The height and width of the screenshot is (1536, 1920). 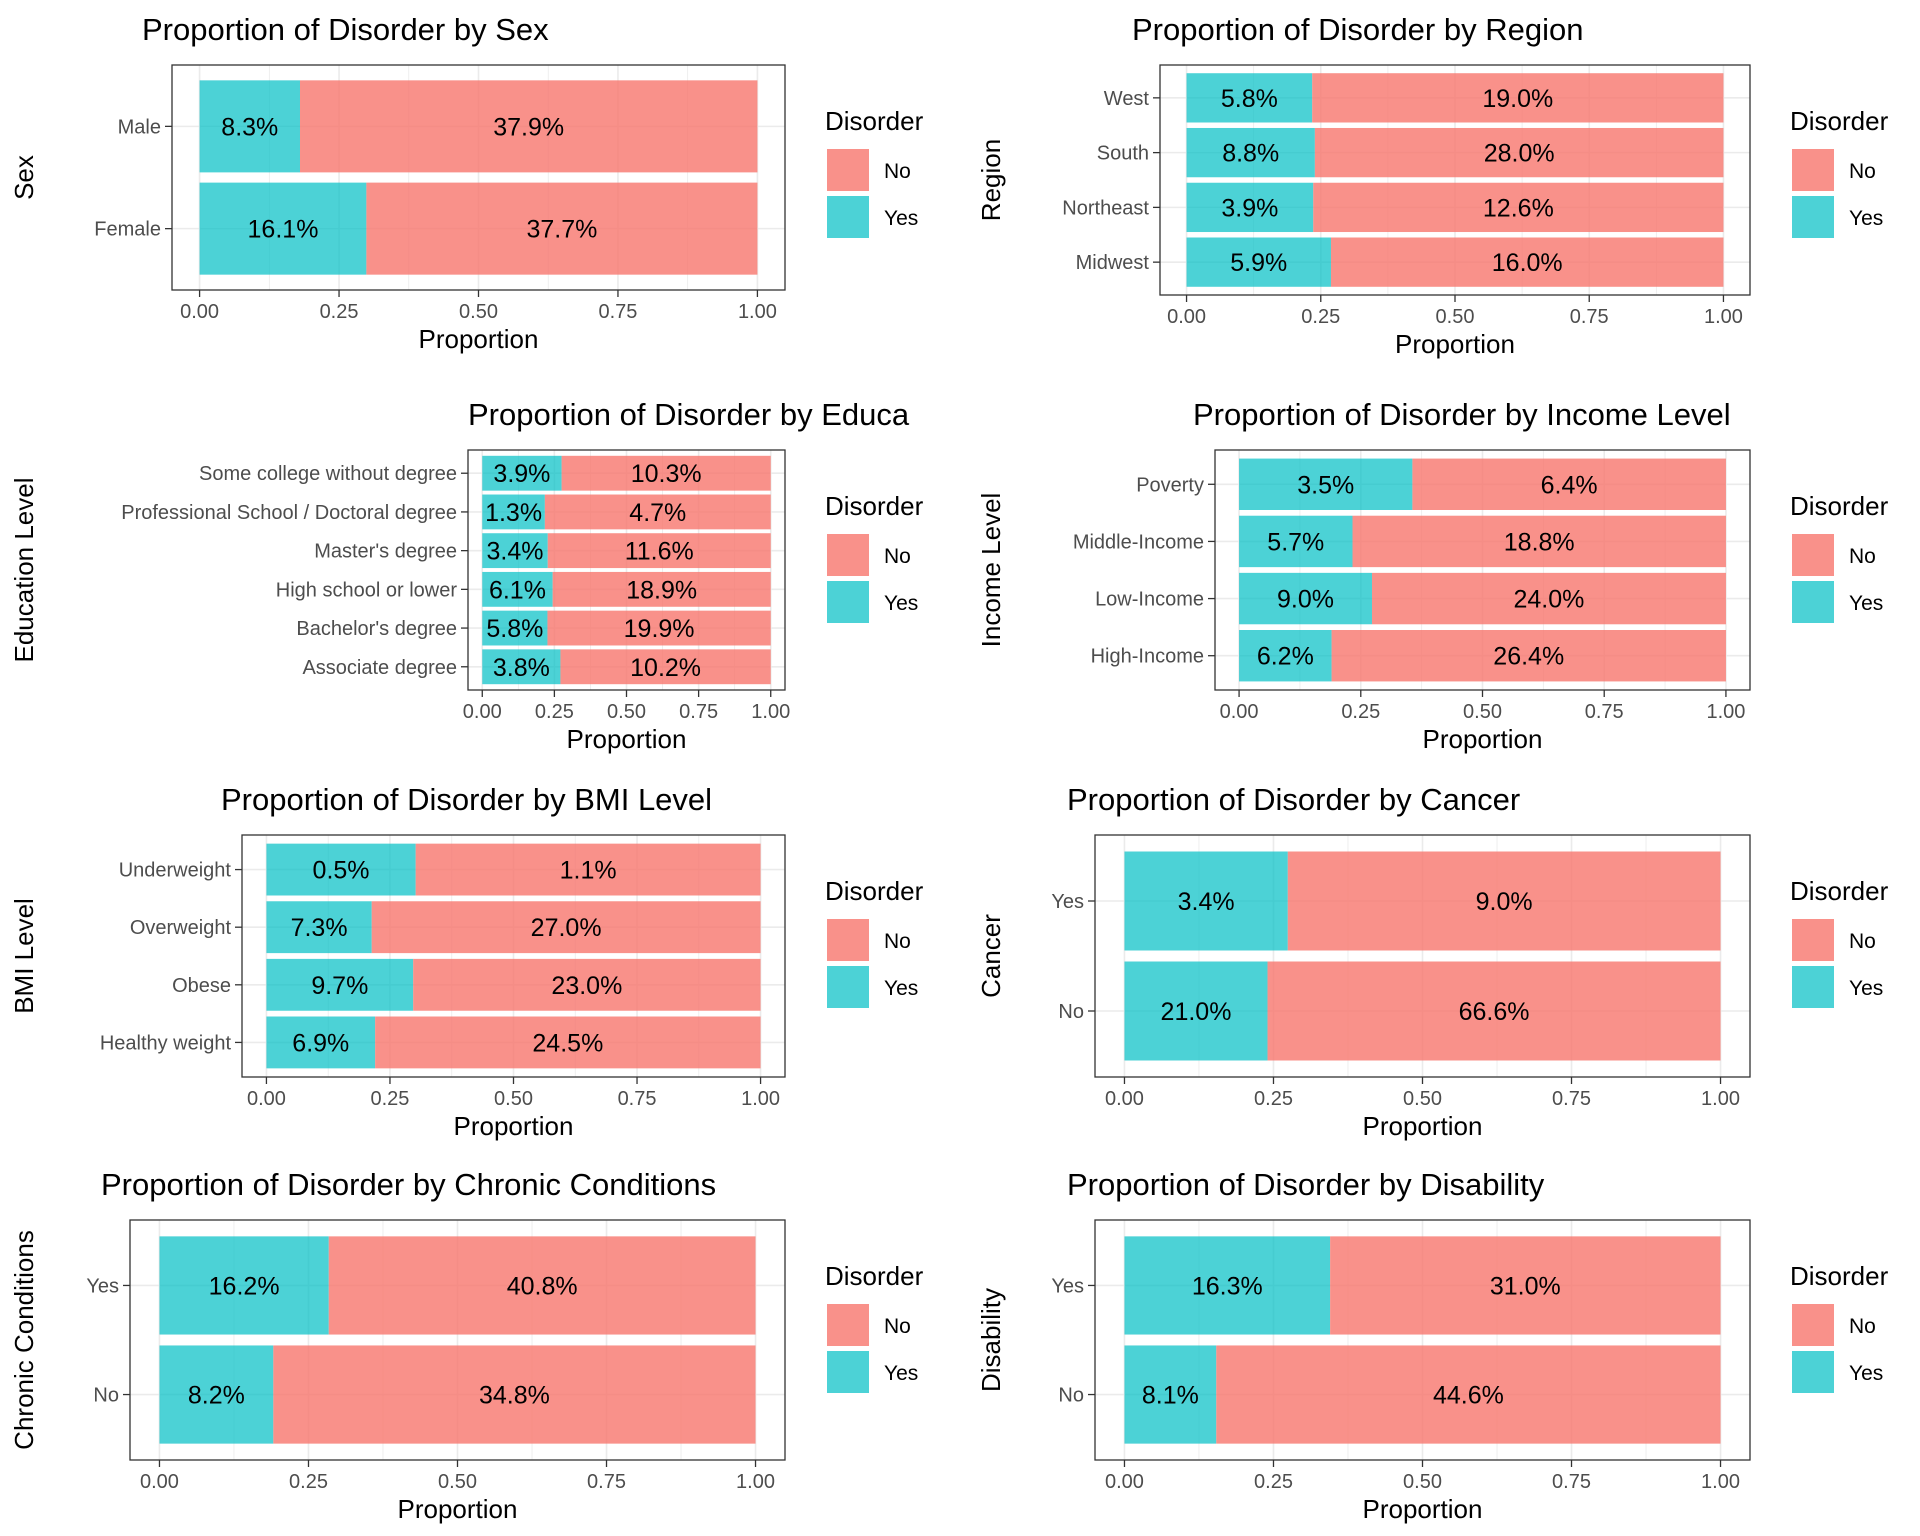 I want to click on data-label-no: 4.7%, so click(x=657, y=513).